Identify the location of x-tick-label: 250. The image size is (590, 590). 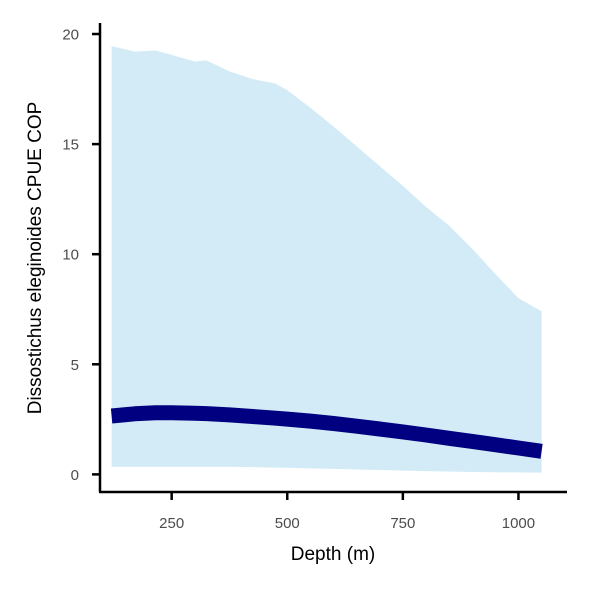
(171, 523).